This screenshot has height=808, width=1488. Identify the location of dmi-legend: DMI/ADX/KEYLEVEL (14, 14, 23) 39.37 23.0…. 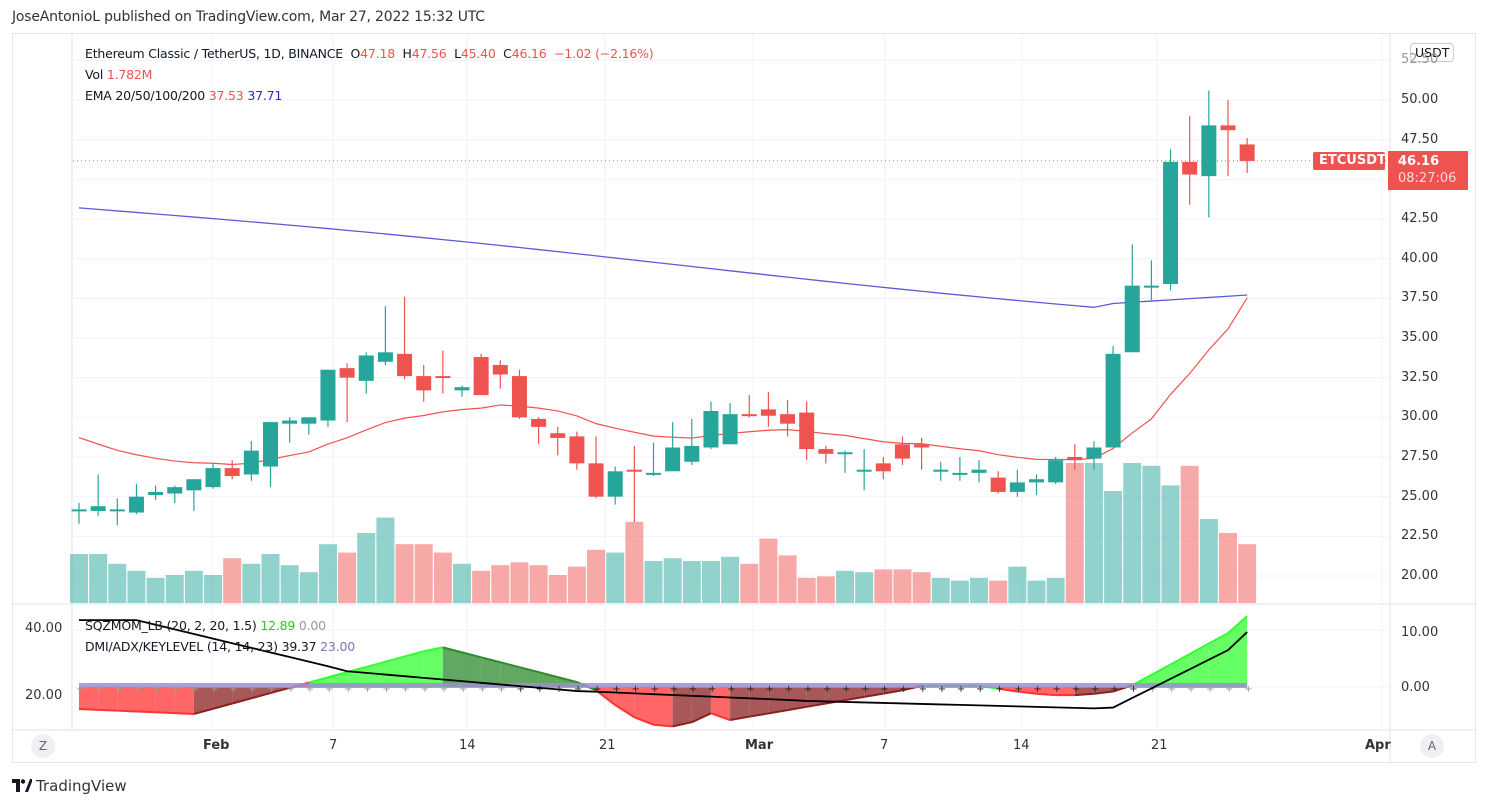
(220, 646).